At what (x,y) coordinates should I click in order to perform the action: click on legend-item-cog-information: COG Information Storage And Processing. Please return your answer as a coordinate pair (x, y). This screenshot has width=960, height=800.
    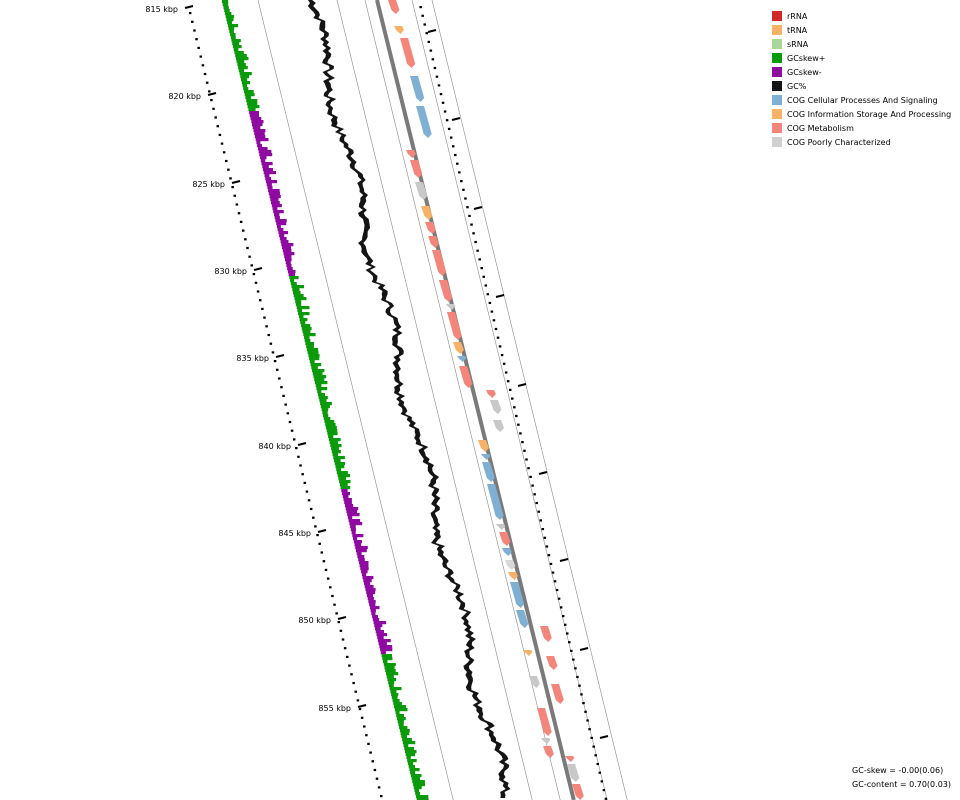
    Looking at the image, I should click on (861, 114).